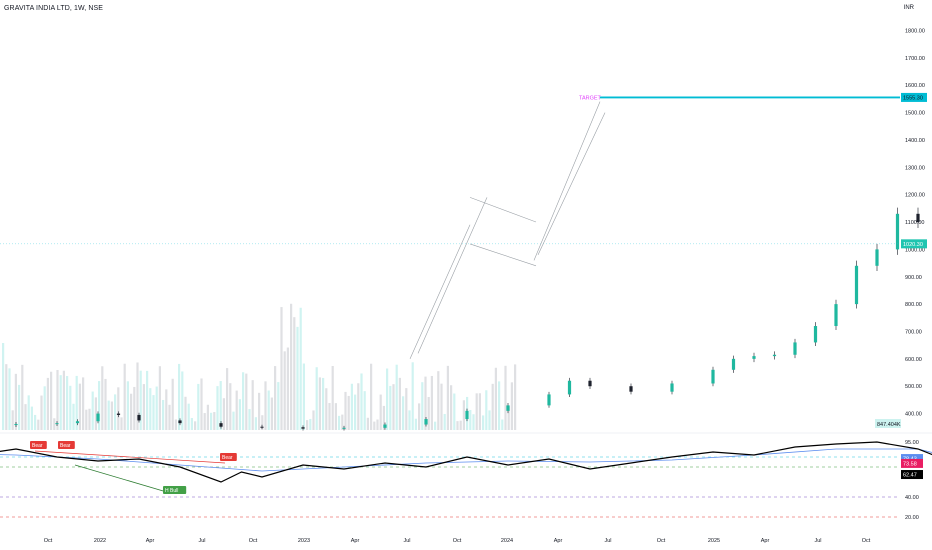  Describe the element at coordinates (817, 541) in the screenshot. I see `x-tick-label: Jul` at that location.